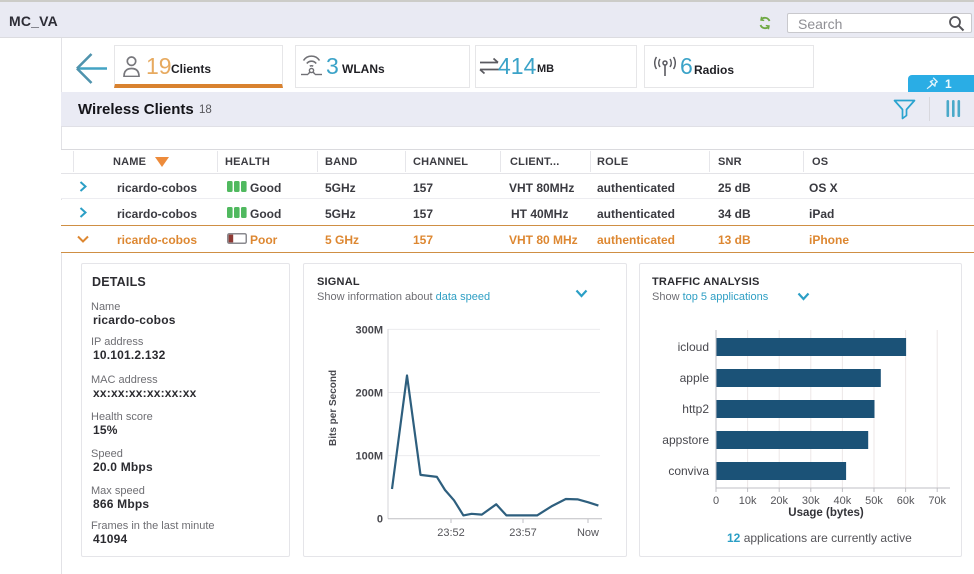 The width and height of the screenshot is (974, 574). I want to click on svg-text: 50k, so click(874, 501).